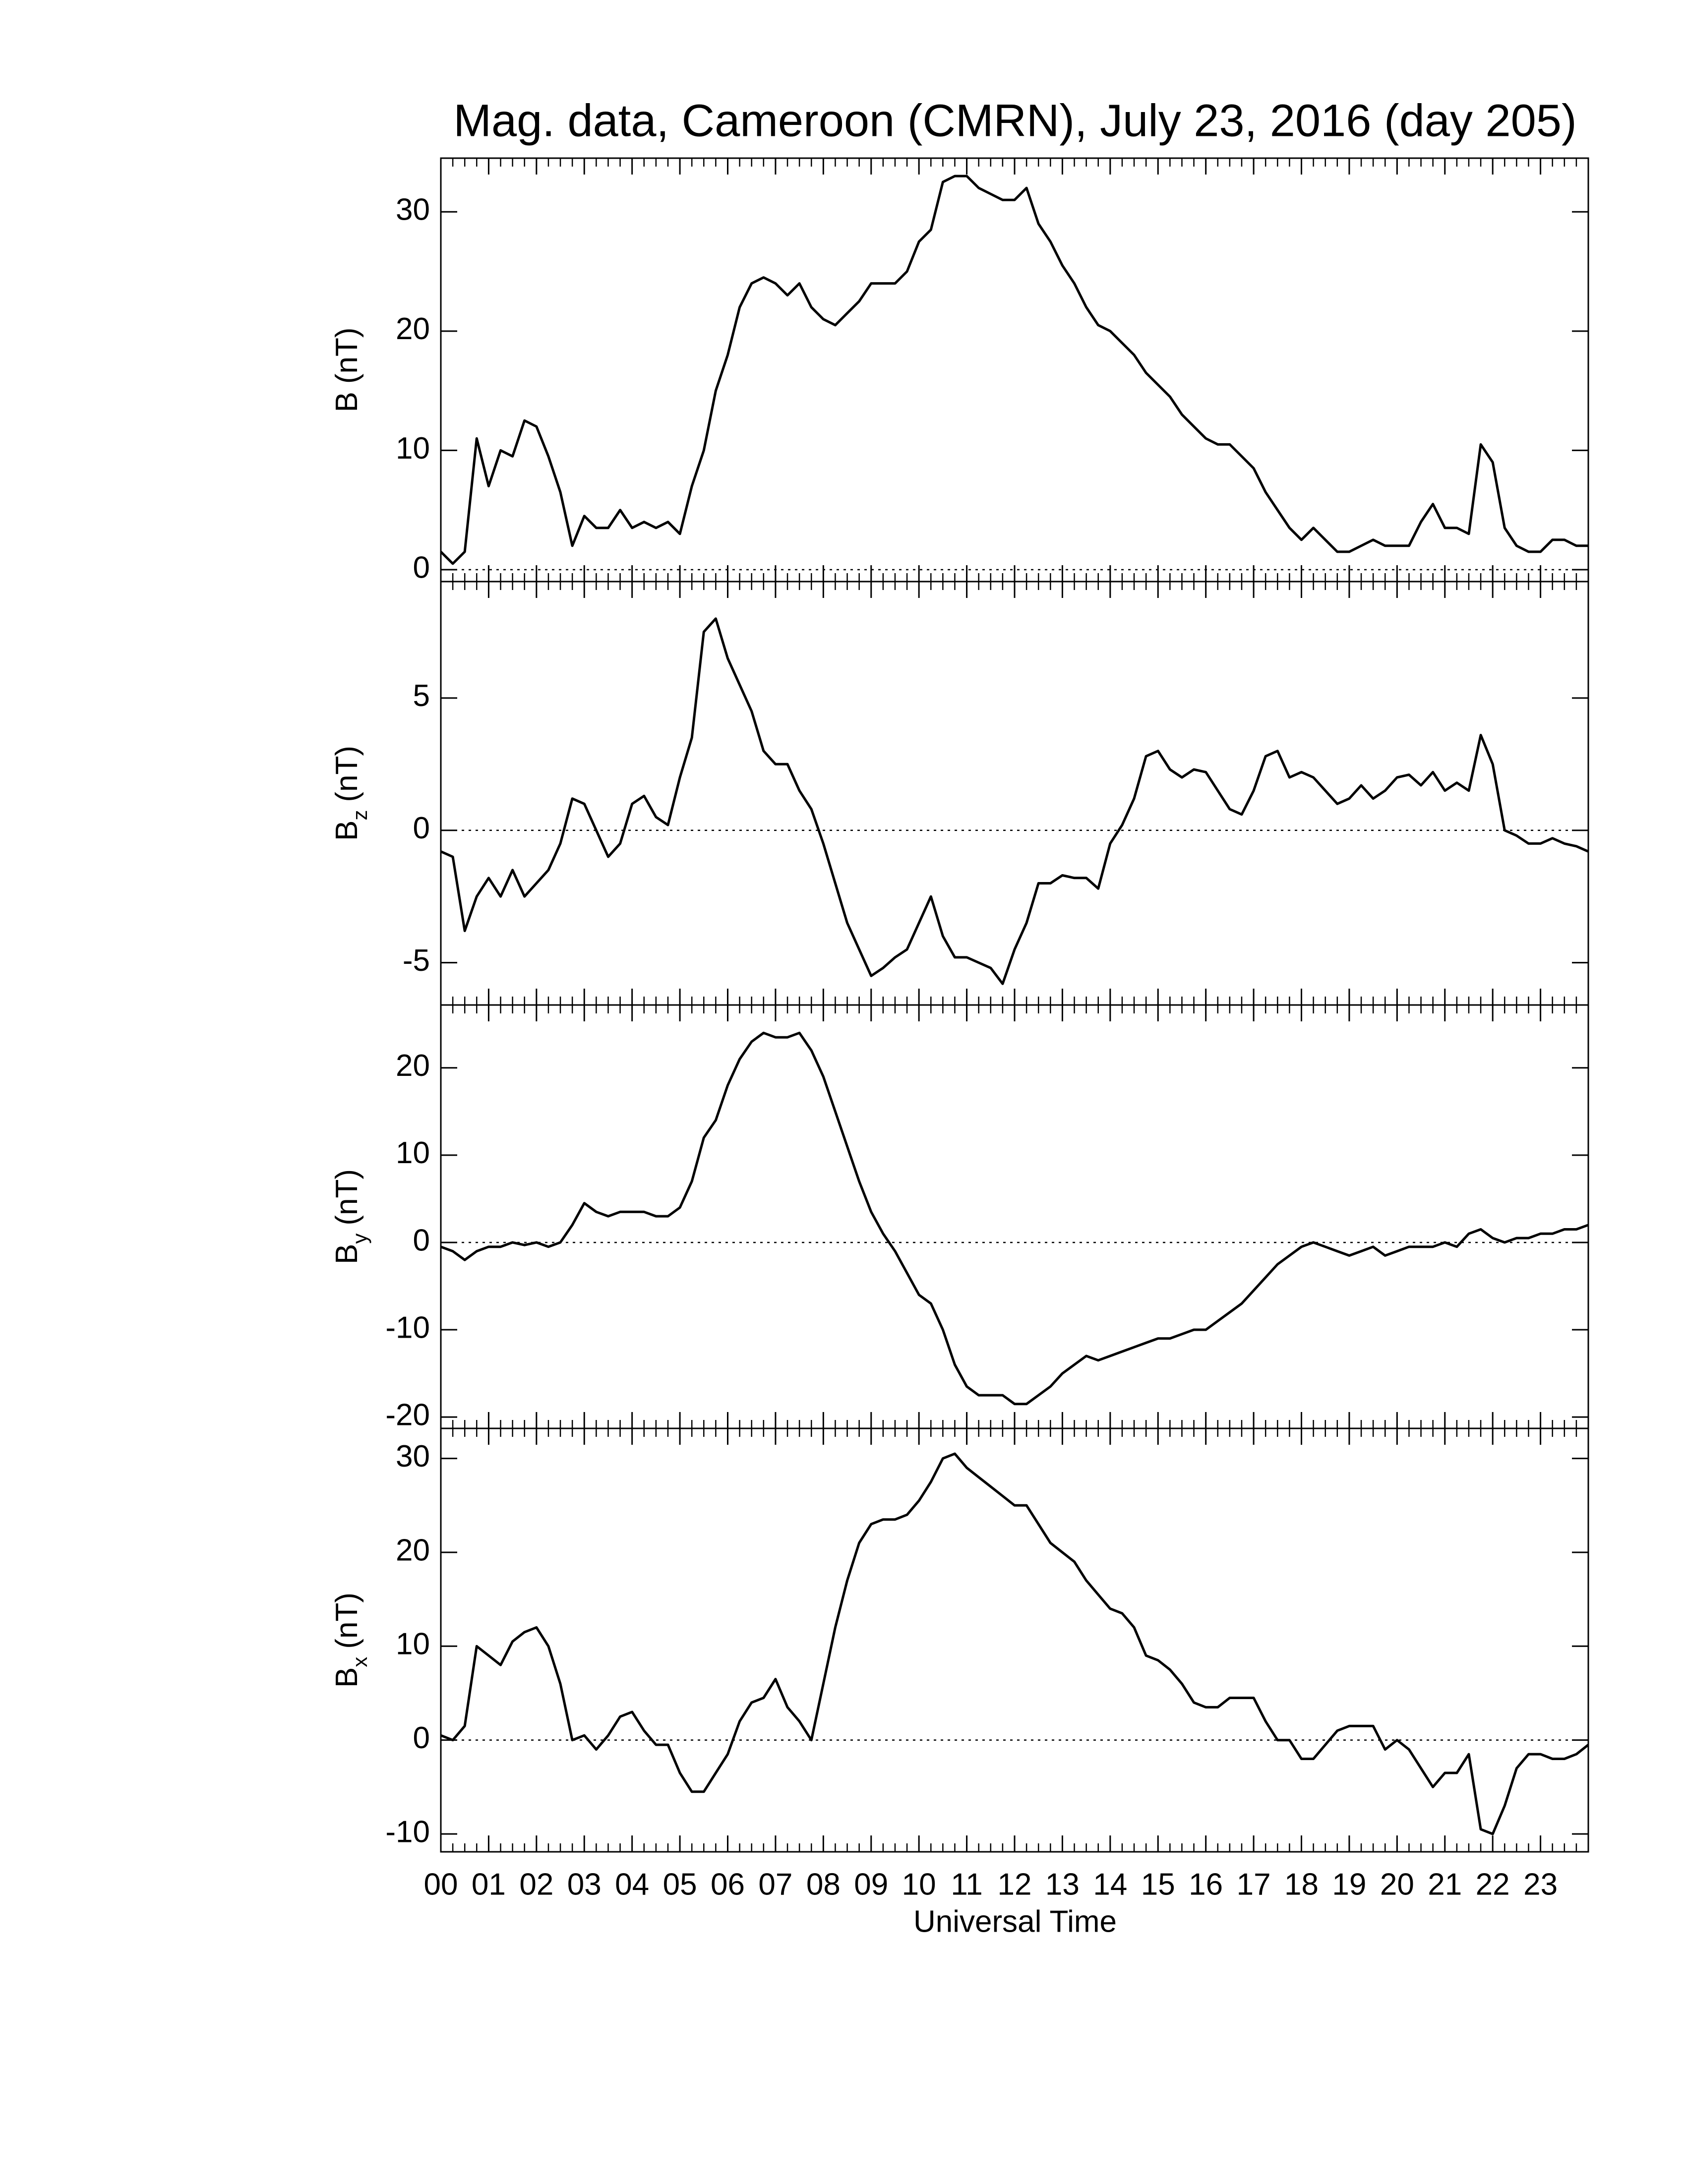 This screenshot has height=2184, width=1686. What do you see at coordinates (775, 1884) in the screenshot?
I see `x-tick-label: 07` at bounding box center [775, 1884].